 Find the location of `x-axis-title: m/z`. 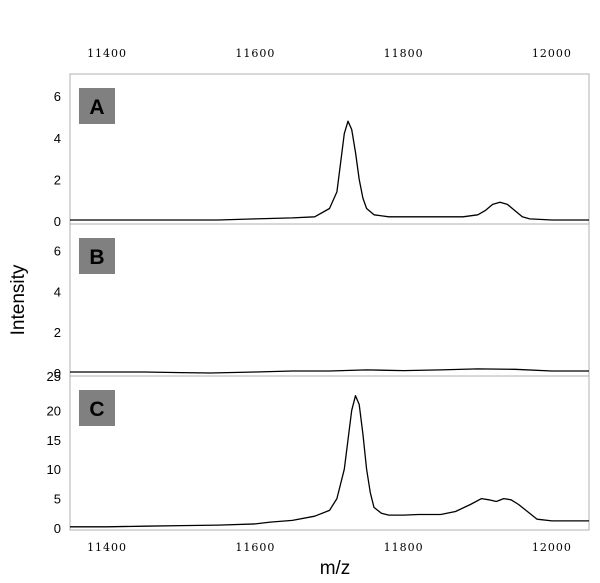

x-axis-title: m/z is located at coordinates (335, 568).